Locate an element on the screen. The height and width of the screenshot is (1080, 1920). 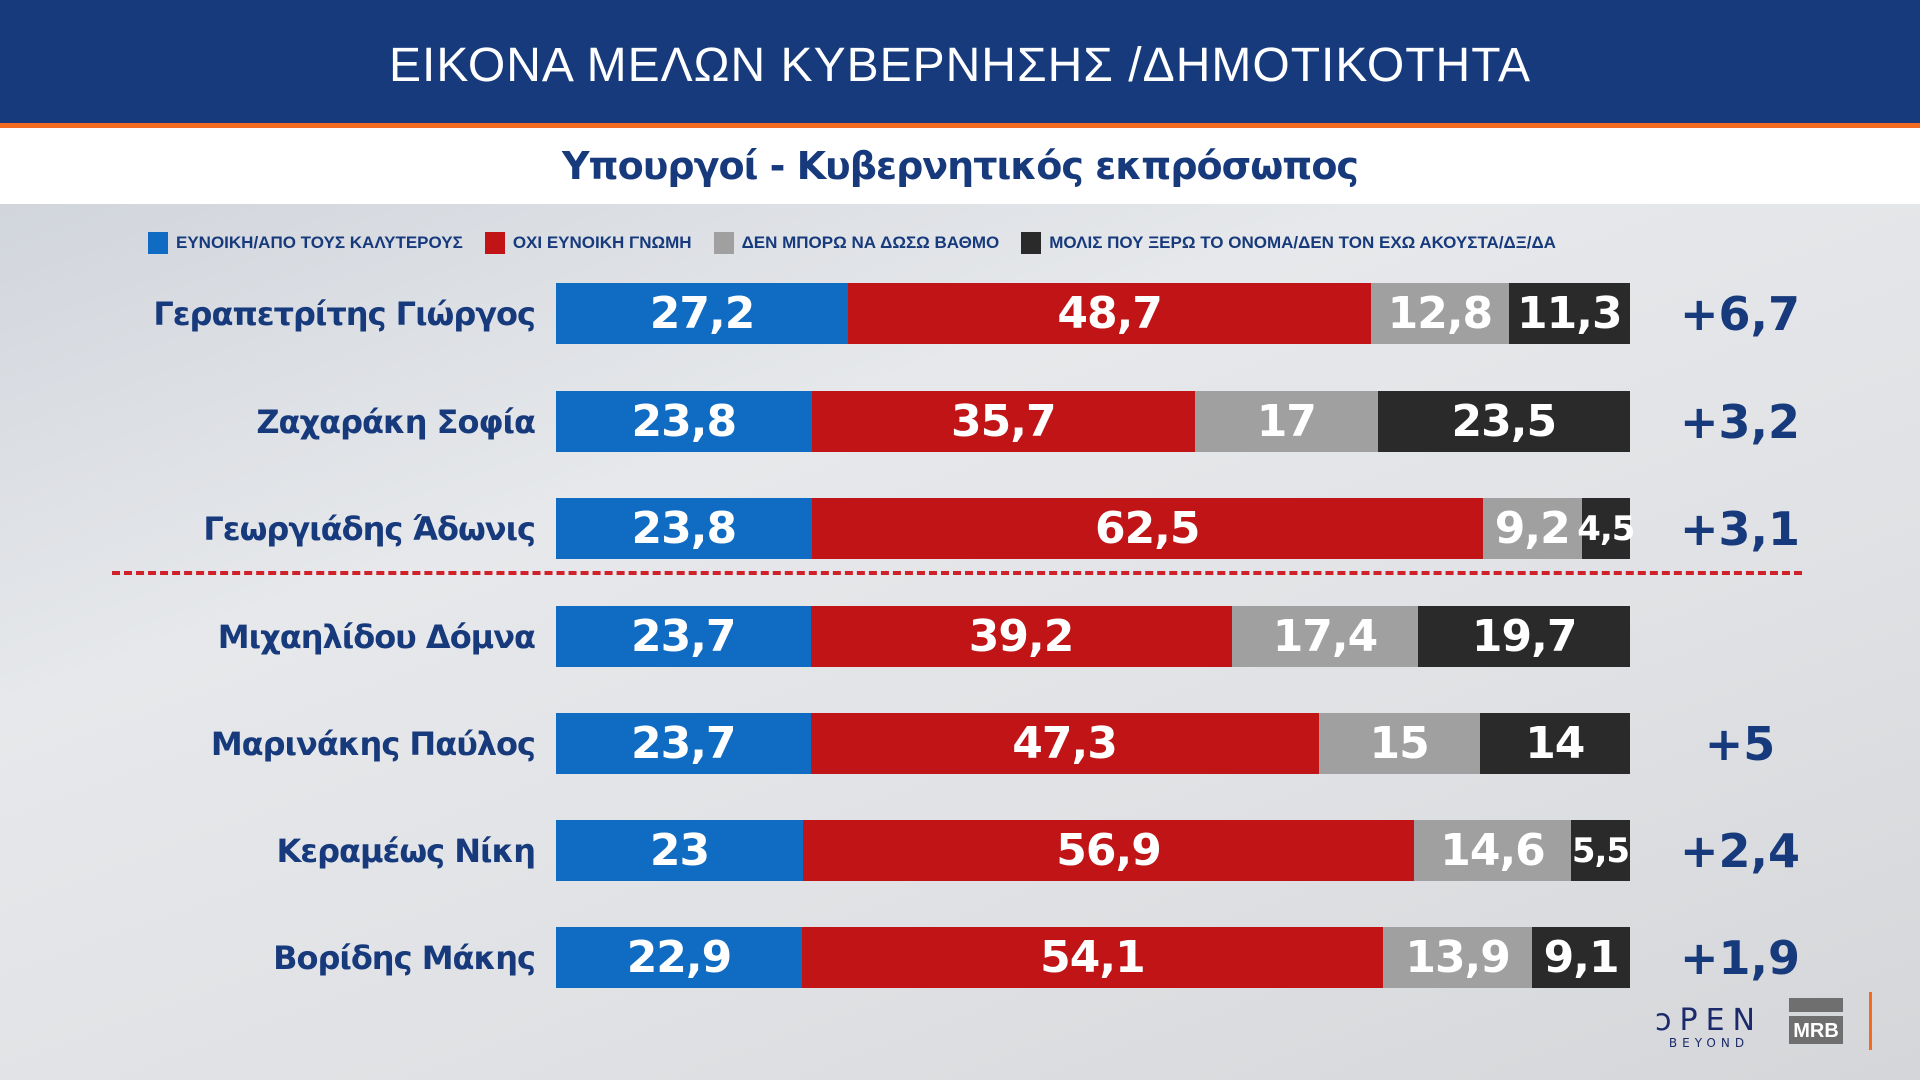
bar-segment: 9,2 is located at coordinates (1532, 528).